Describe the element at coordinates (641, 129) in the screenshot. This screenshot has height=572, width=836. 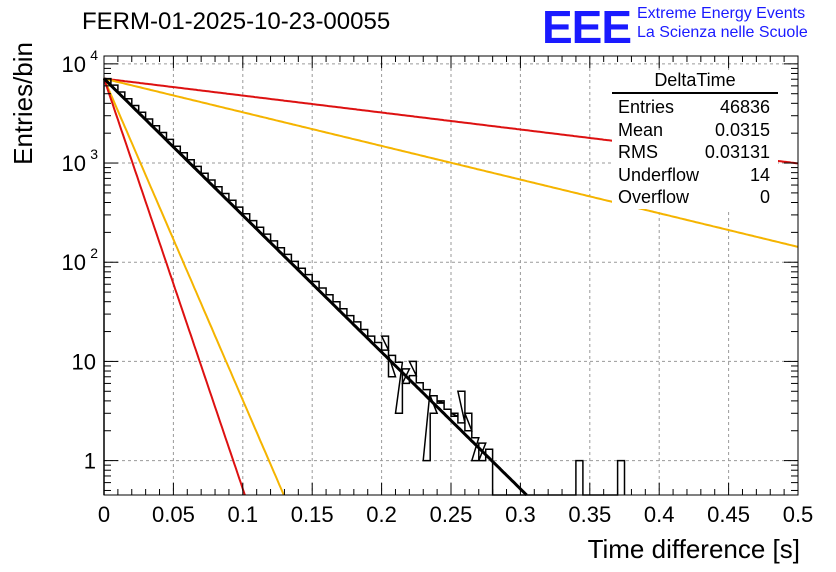
I see `stats-label: Mean` at that location.